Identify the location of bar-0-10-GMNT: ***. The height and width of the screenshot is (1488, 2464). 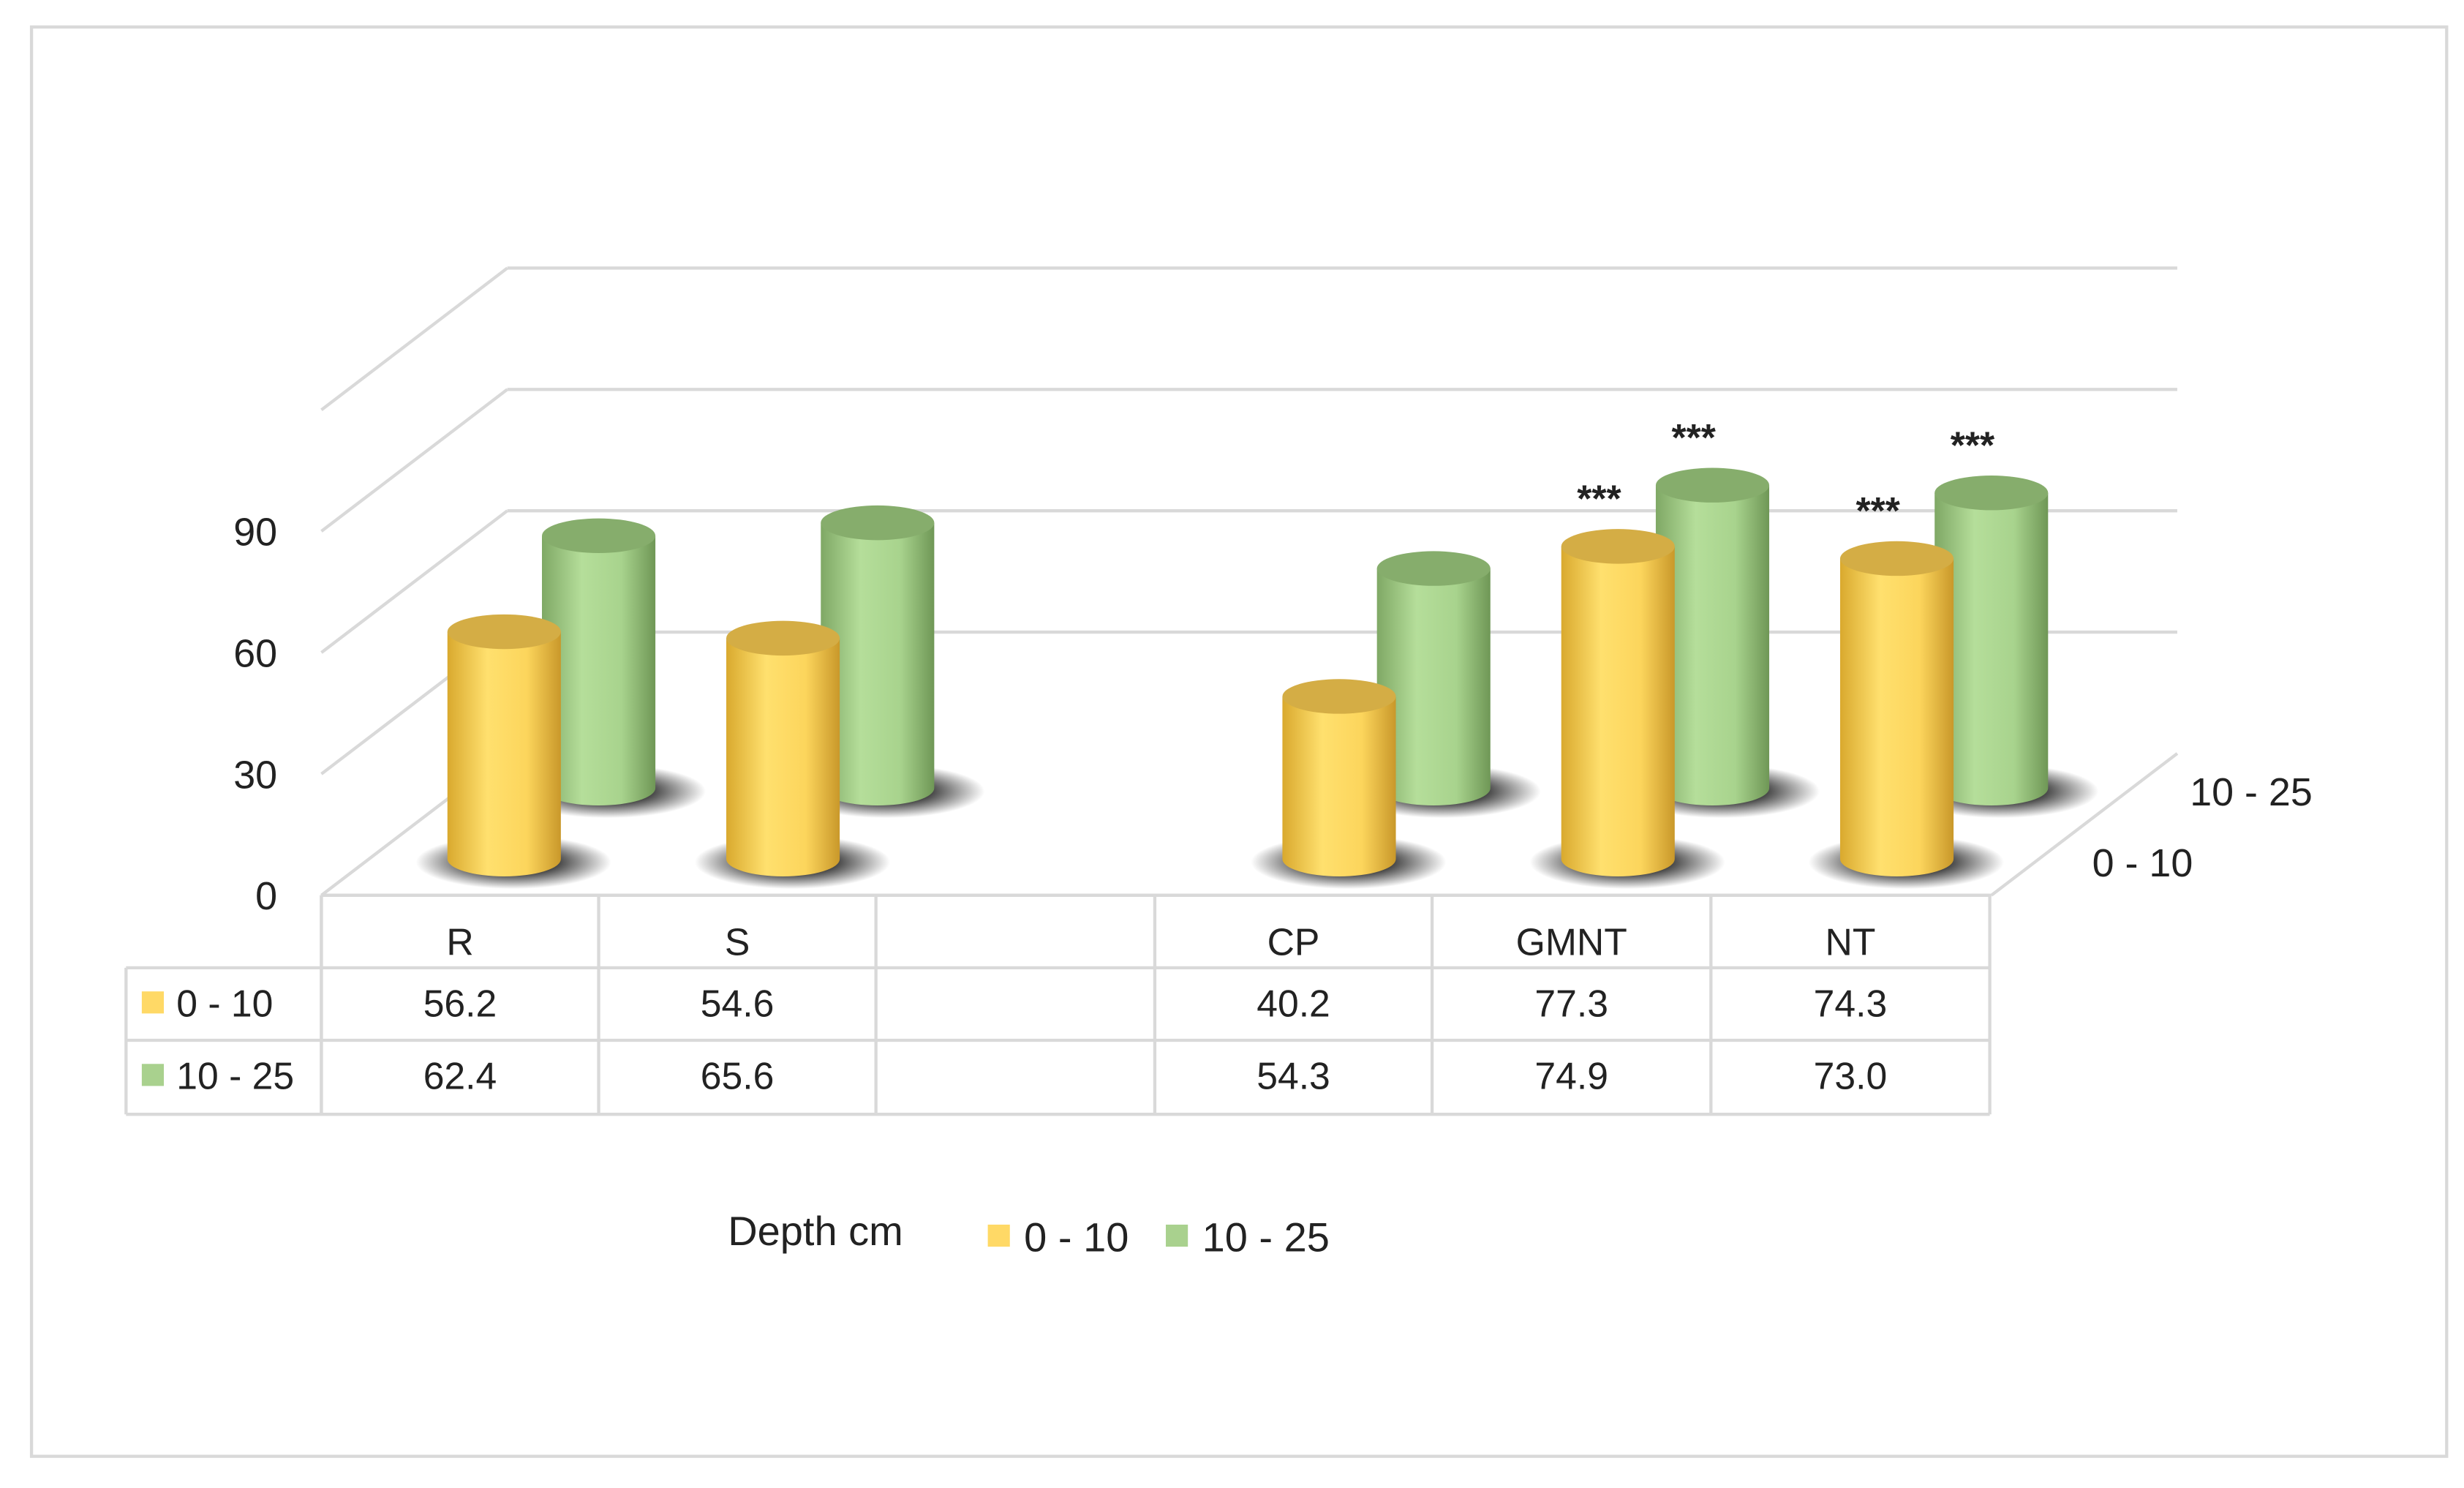
(1627, 683).